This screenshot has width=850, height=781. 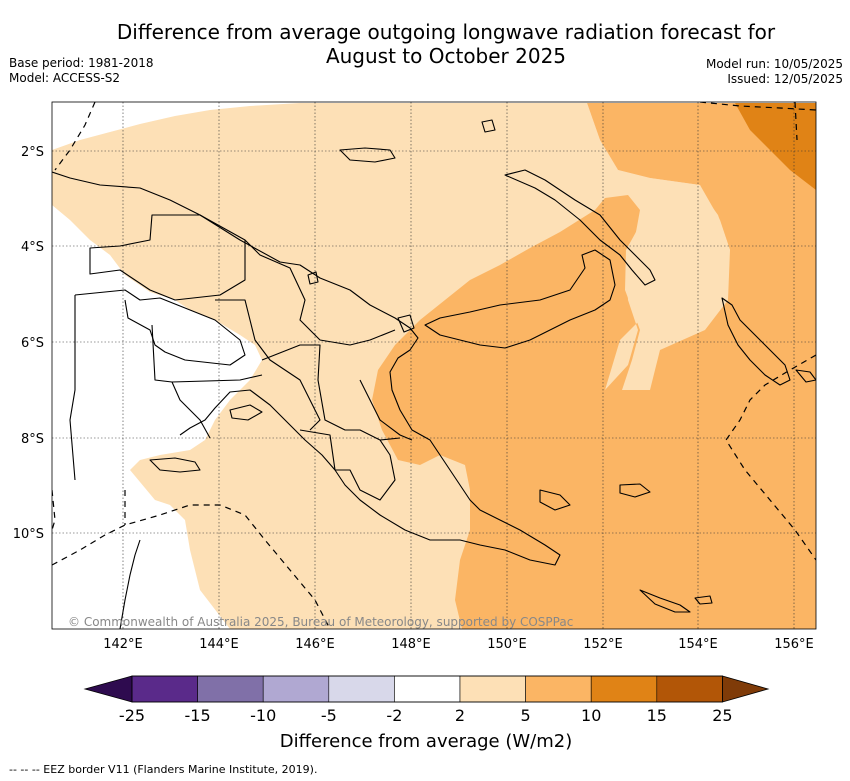 What do you see at coordinates (198, 715) in the screenshot?
I see `colorbar-tick-label: -15` at bounding box center [198, 715].